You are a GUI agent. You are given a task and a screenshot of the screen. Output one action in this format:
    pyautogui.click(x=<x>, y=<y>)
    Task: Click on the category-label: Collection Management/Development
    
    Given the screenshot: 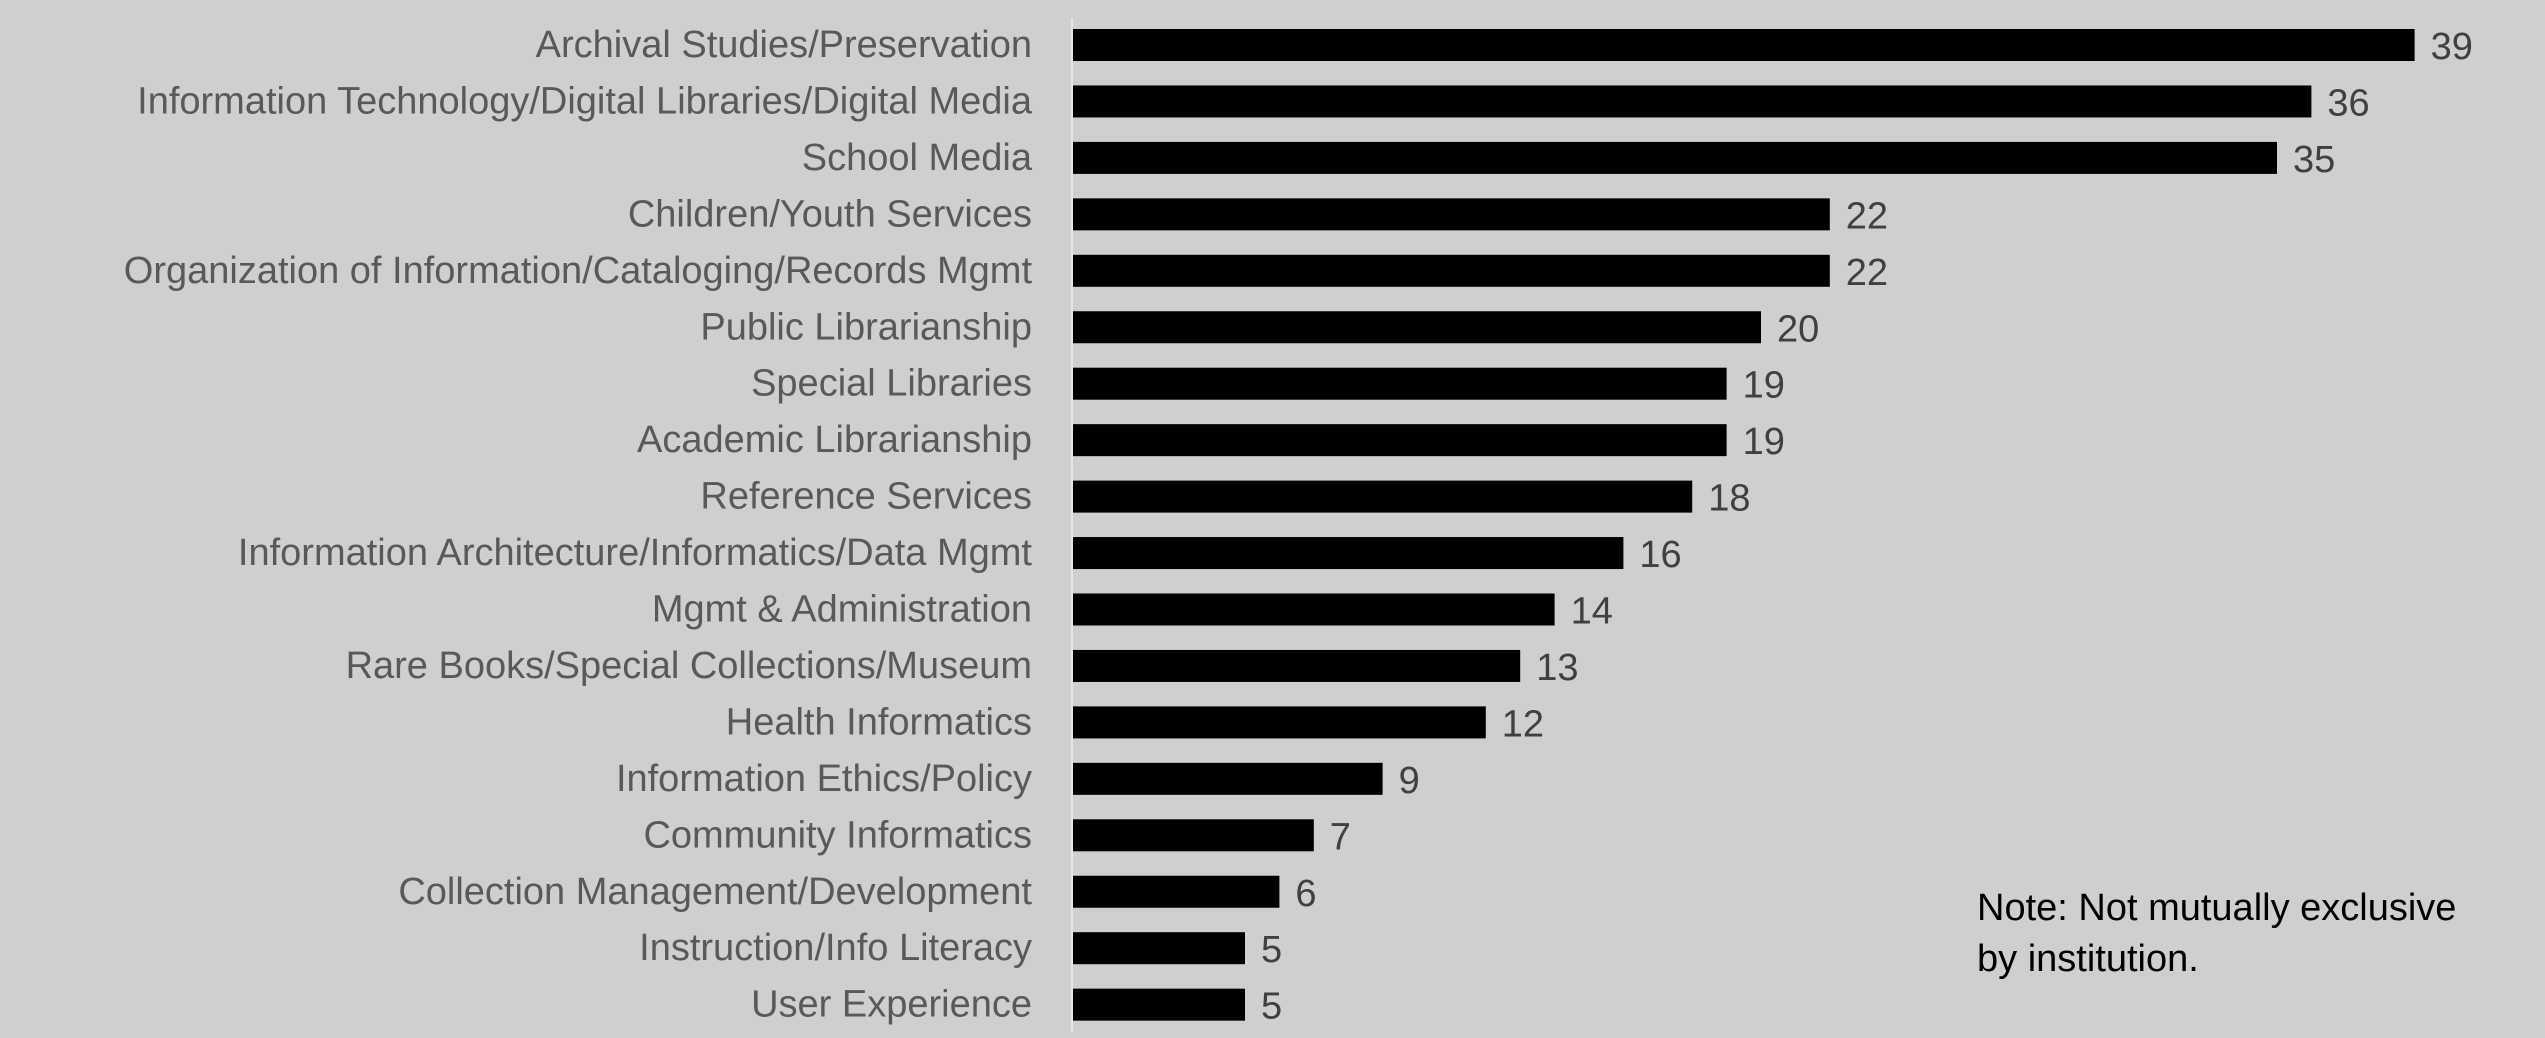 What is the action you would take?
    pyautogui.click(x=715, y=892)
    